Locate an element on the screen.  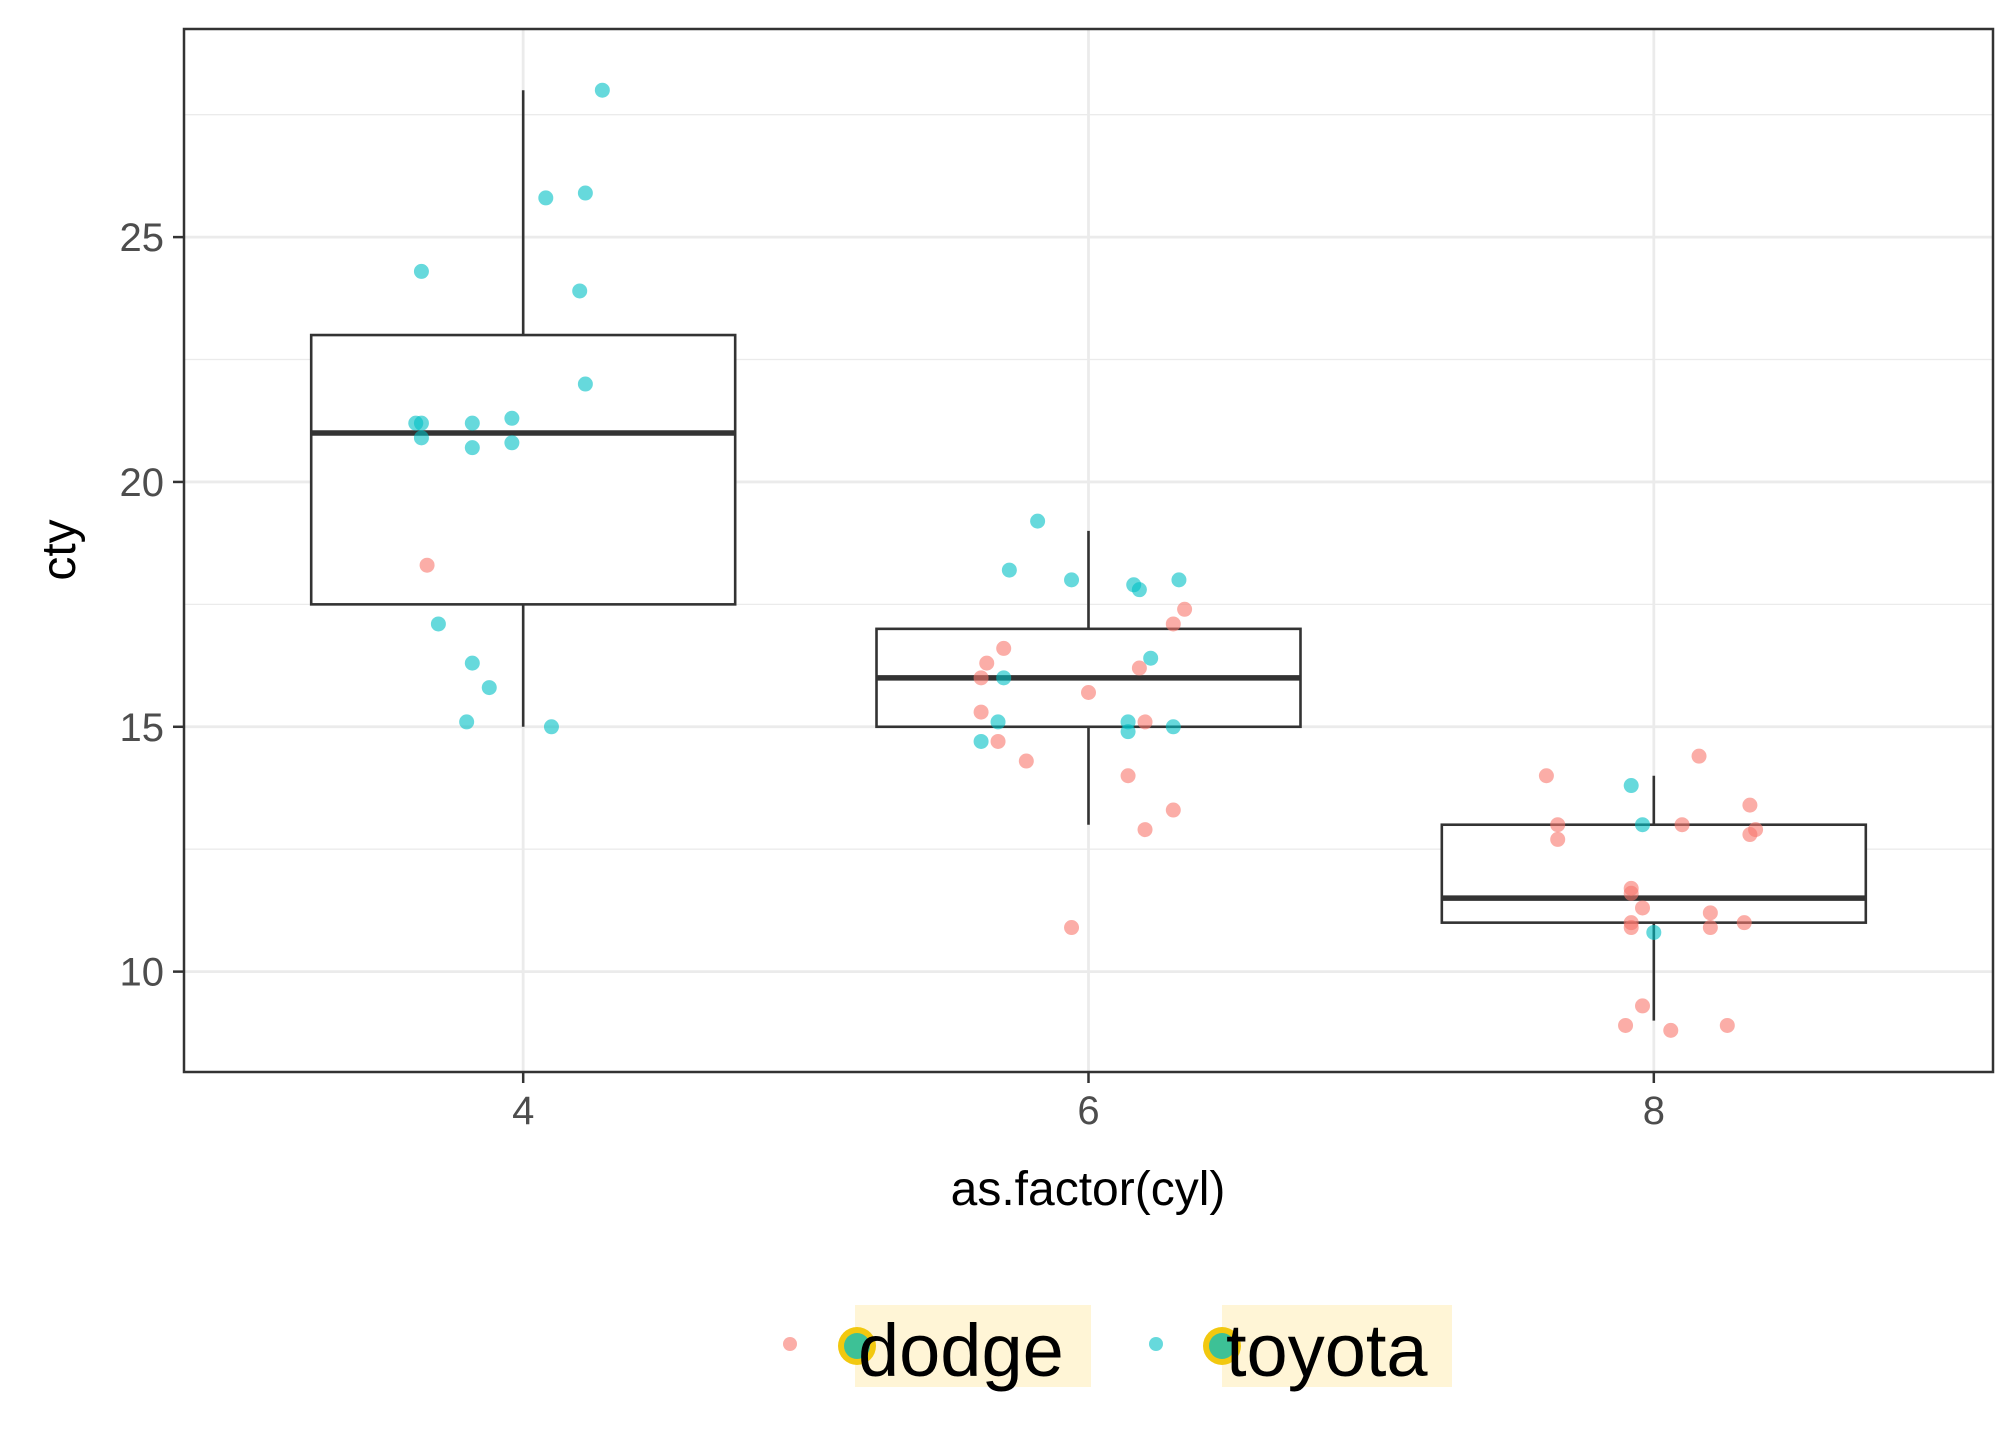
x-tick-label: 4 is located at coordinates (523, 1111).